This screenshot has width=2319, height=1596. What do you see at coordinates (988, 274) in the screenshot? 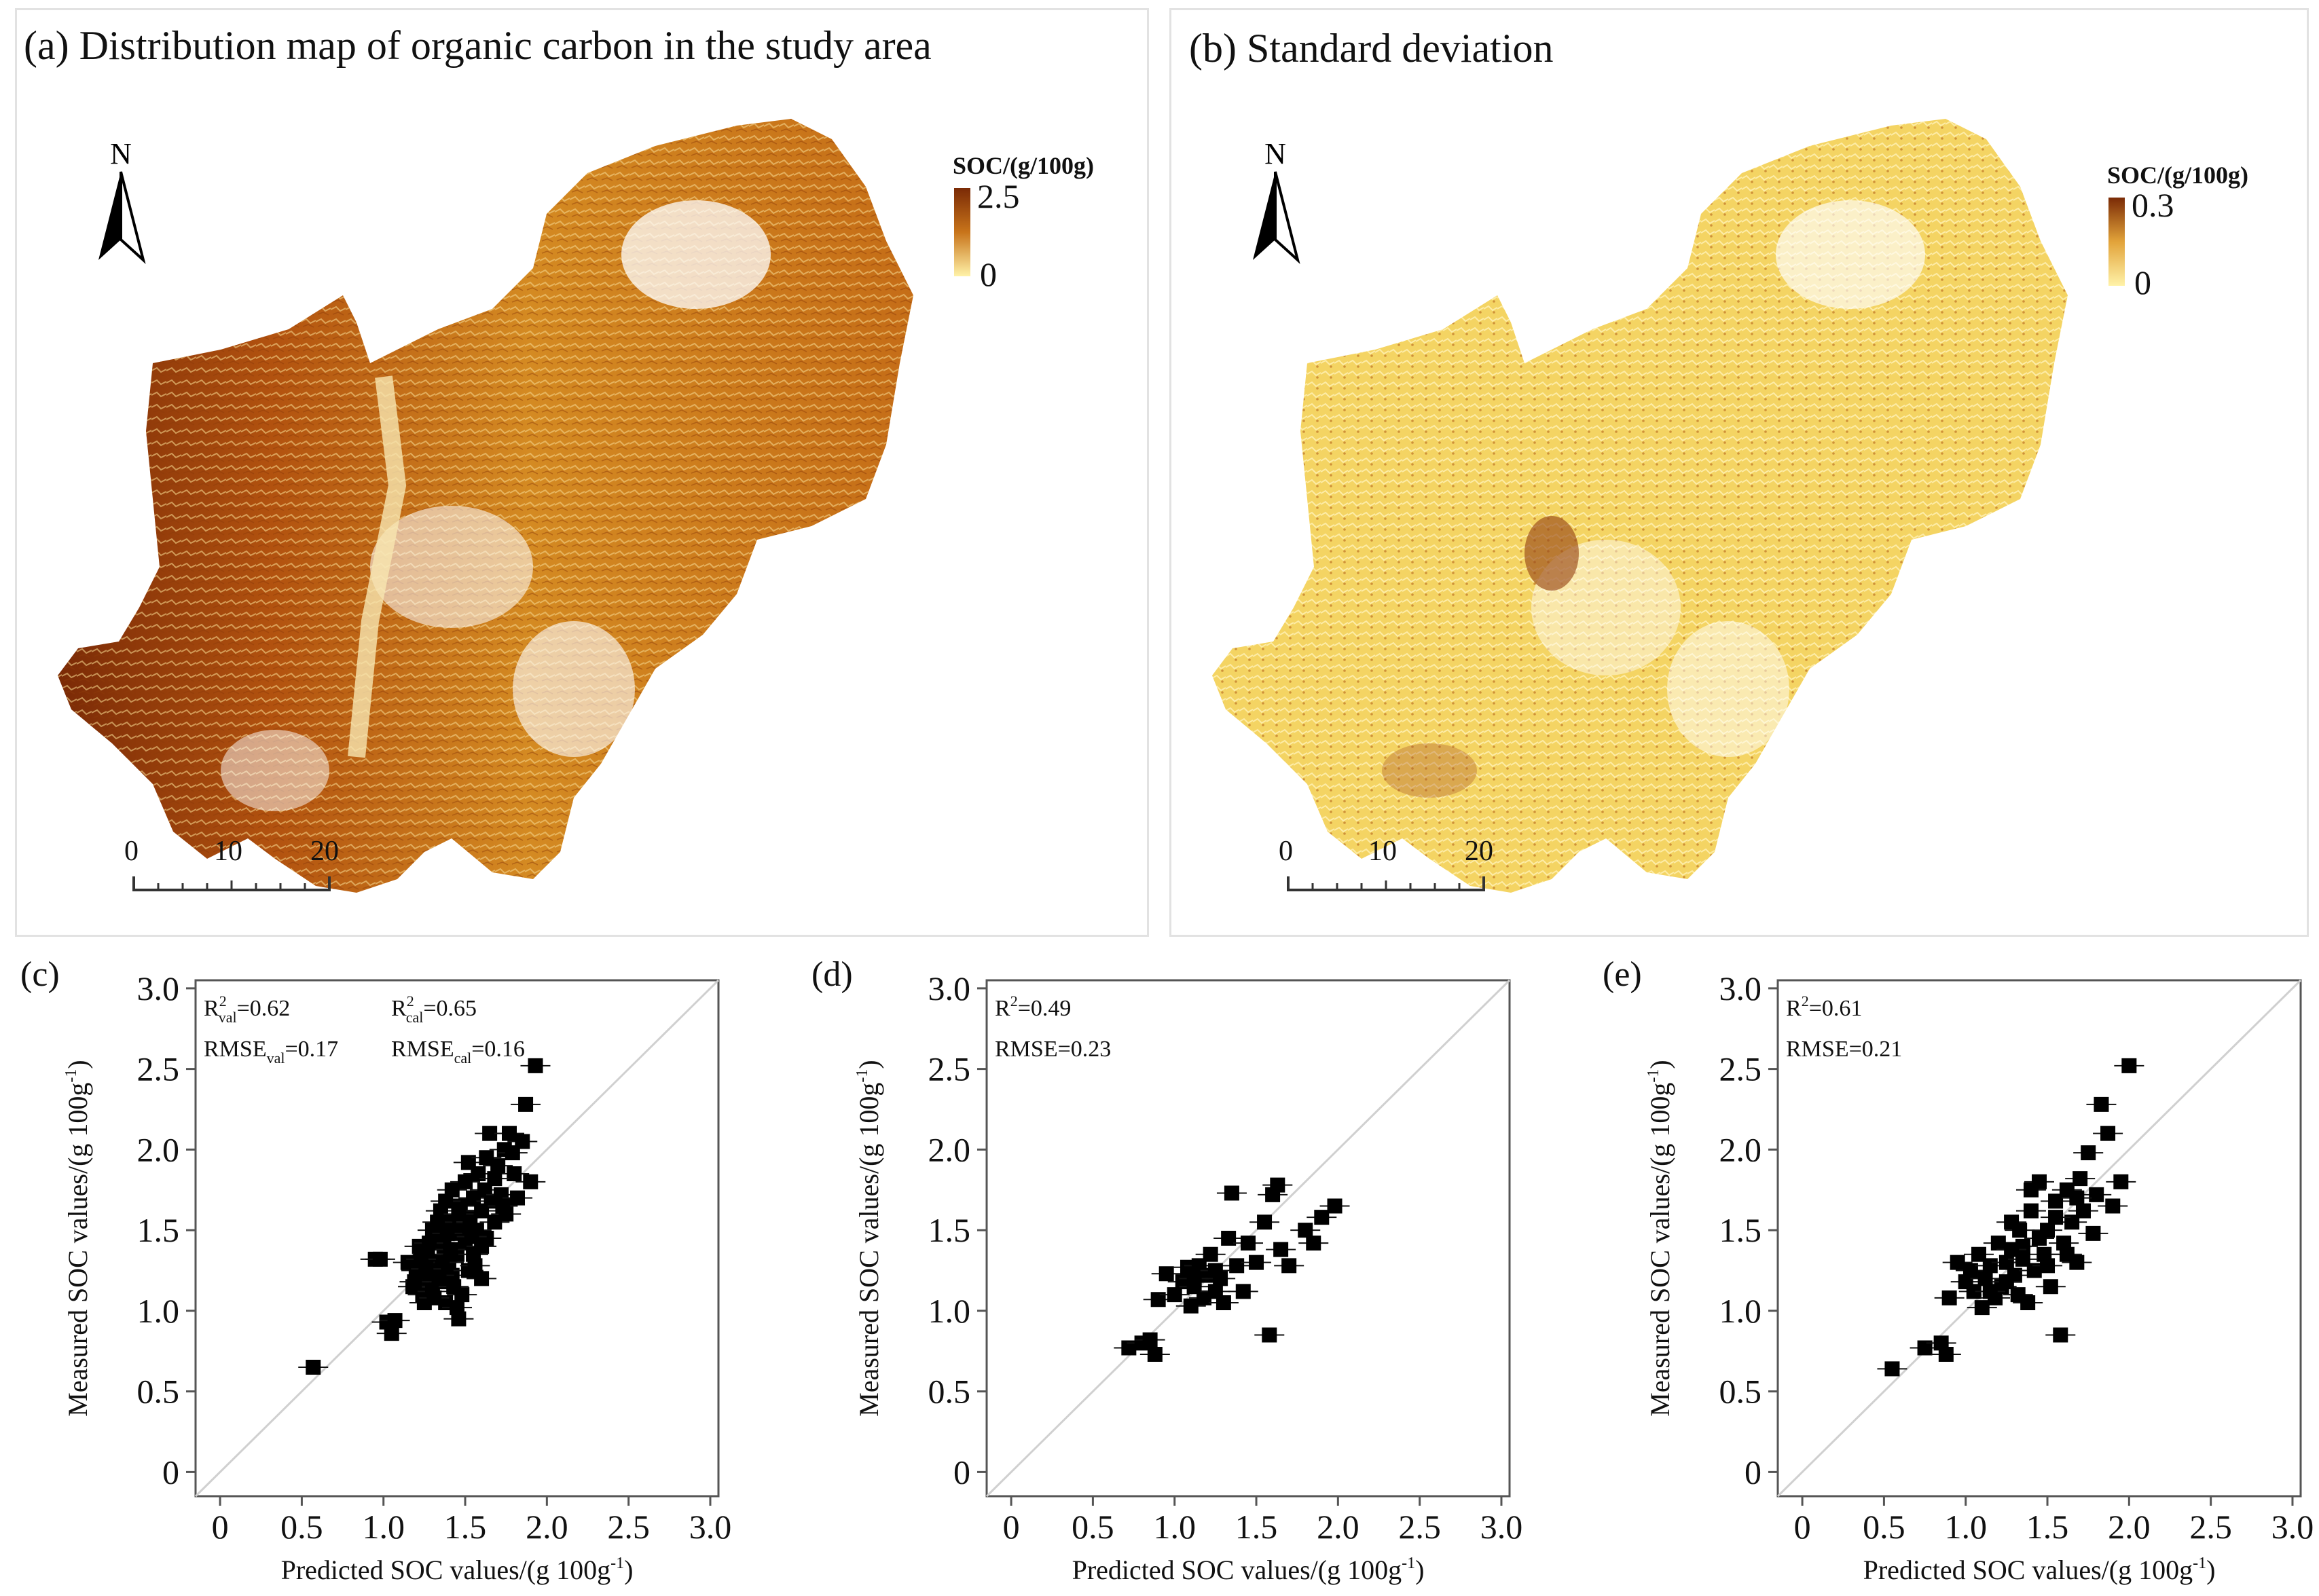
I see `legend-min-a: 0` at bounding box center [988, 274].